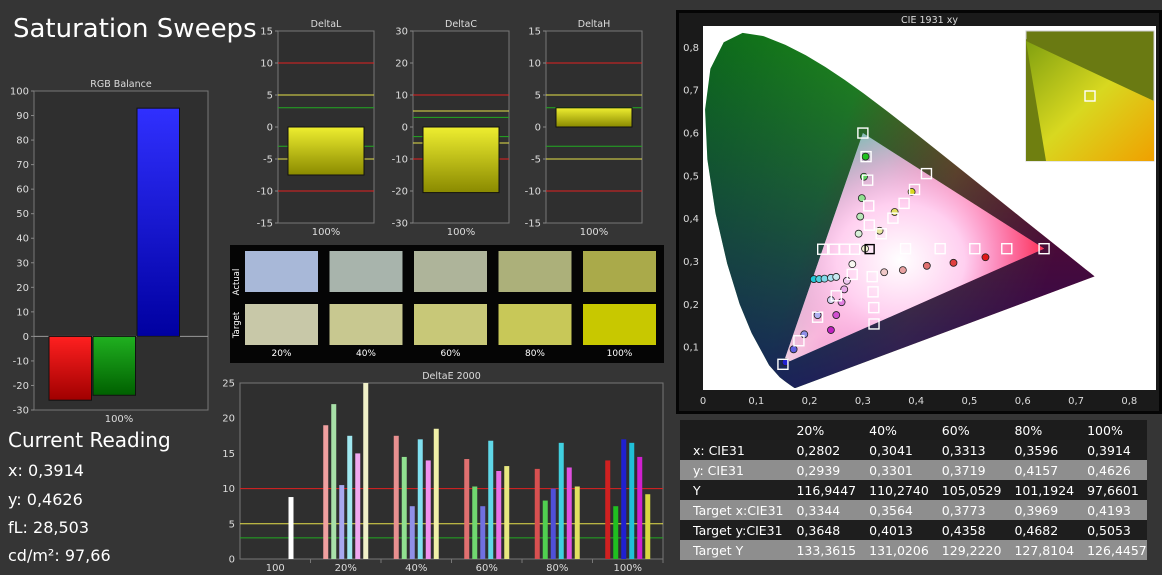  Describe the element at coordinates (59, 555) in the screenshot. I see `reading-cdm2: cd/m²: 97,66` at that location.